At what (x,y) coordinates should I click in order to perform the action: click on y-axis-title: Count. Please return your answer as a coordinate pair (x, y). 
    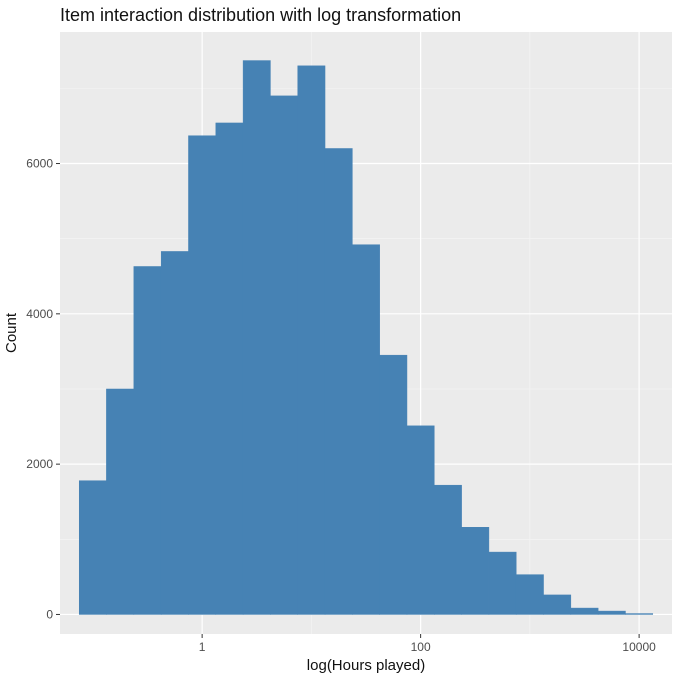
    Looking at the image, I should click on (11, 332).